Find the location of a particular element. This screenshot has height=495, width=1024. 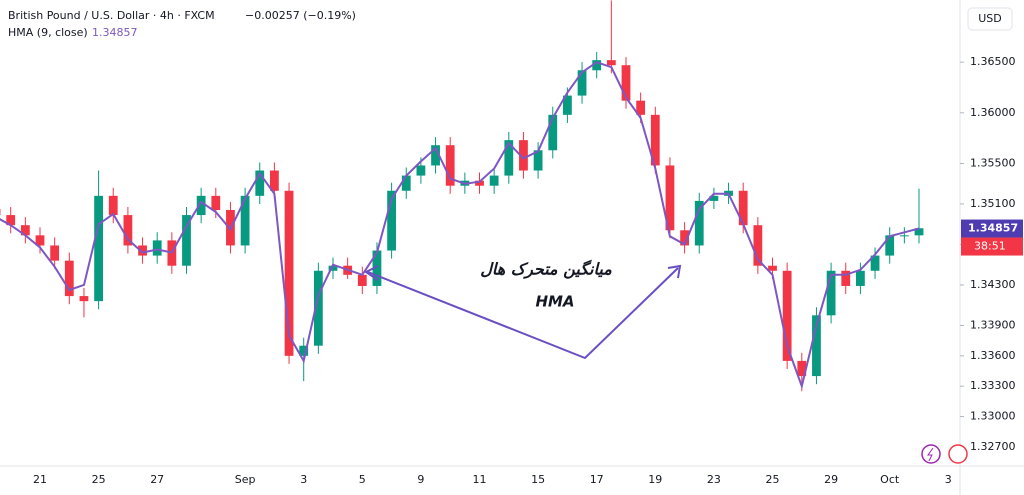

x-tick-label: Sep is located at coordinates (245, 479).